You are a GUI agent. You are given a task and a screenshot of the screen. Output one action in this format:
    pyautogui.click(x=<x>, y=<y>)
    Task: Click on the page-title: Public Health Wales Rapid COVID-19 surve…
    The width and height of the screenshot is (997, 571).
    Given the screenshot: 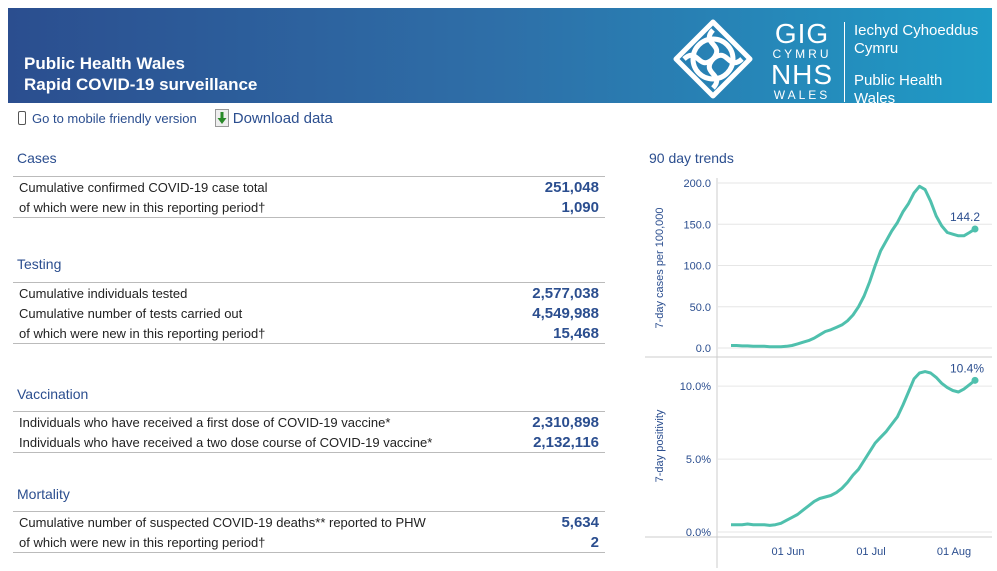 What is the action you would take?
    pyautogui.click(x=140, y=74)
    